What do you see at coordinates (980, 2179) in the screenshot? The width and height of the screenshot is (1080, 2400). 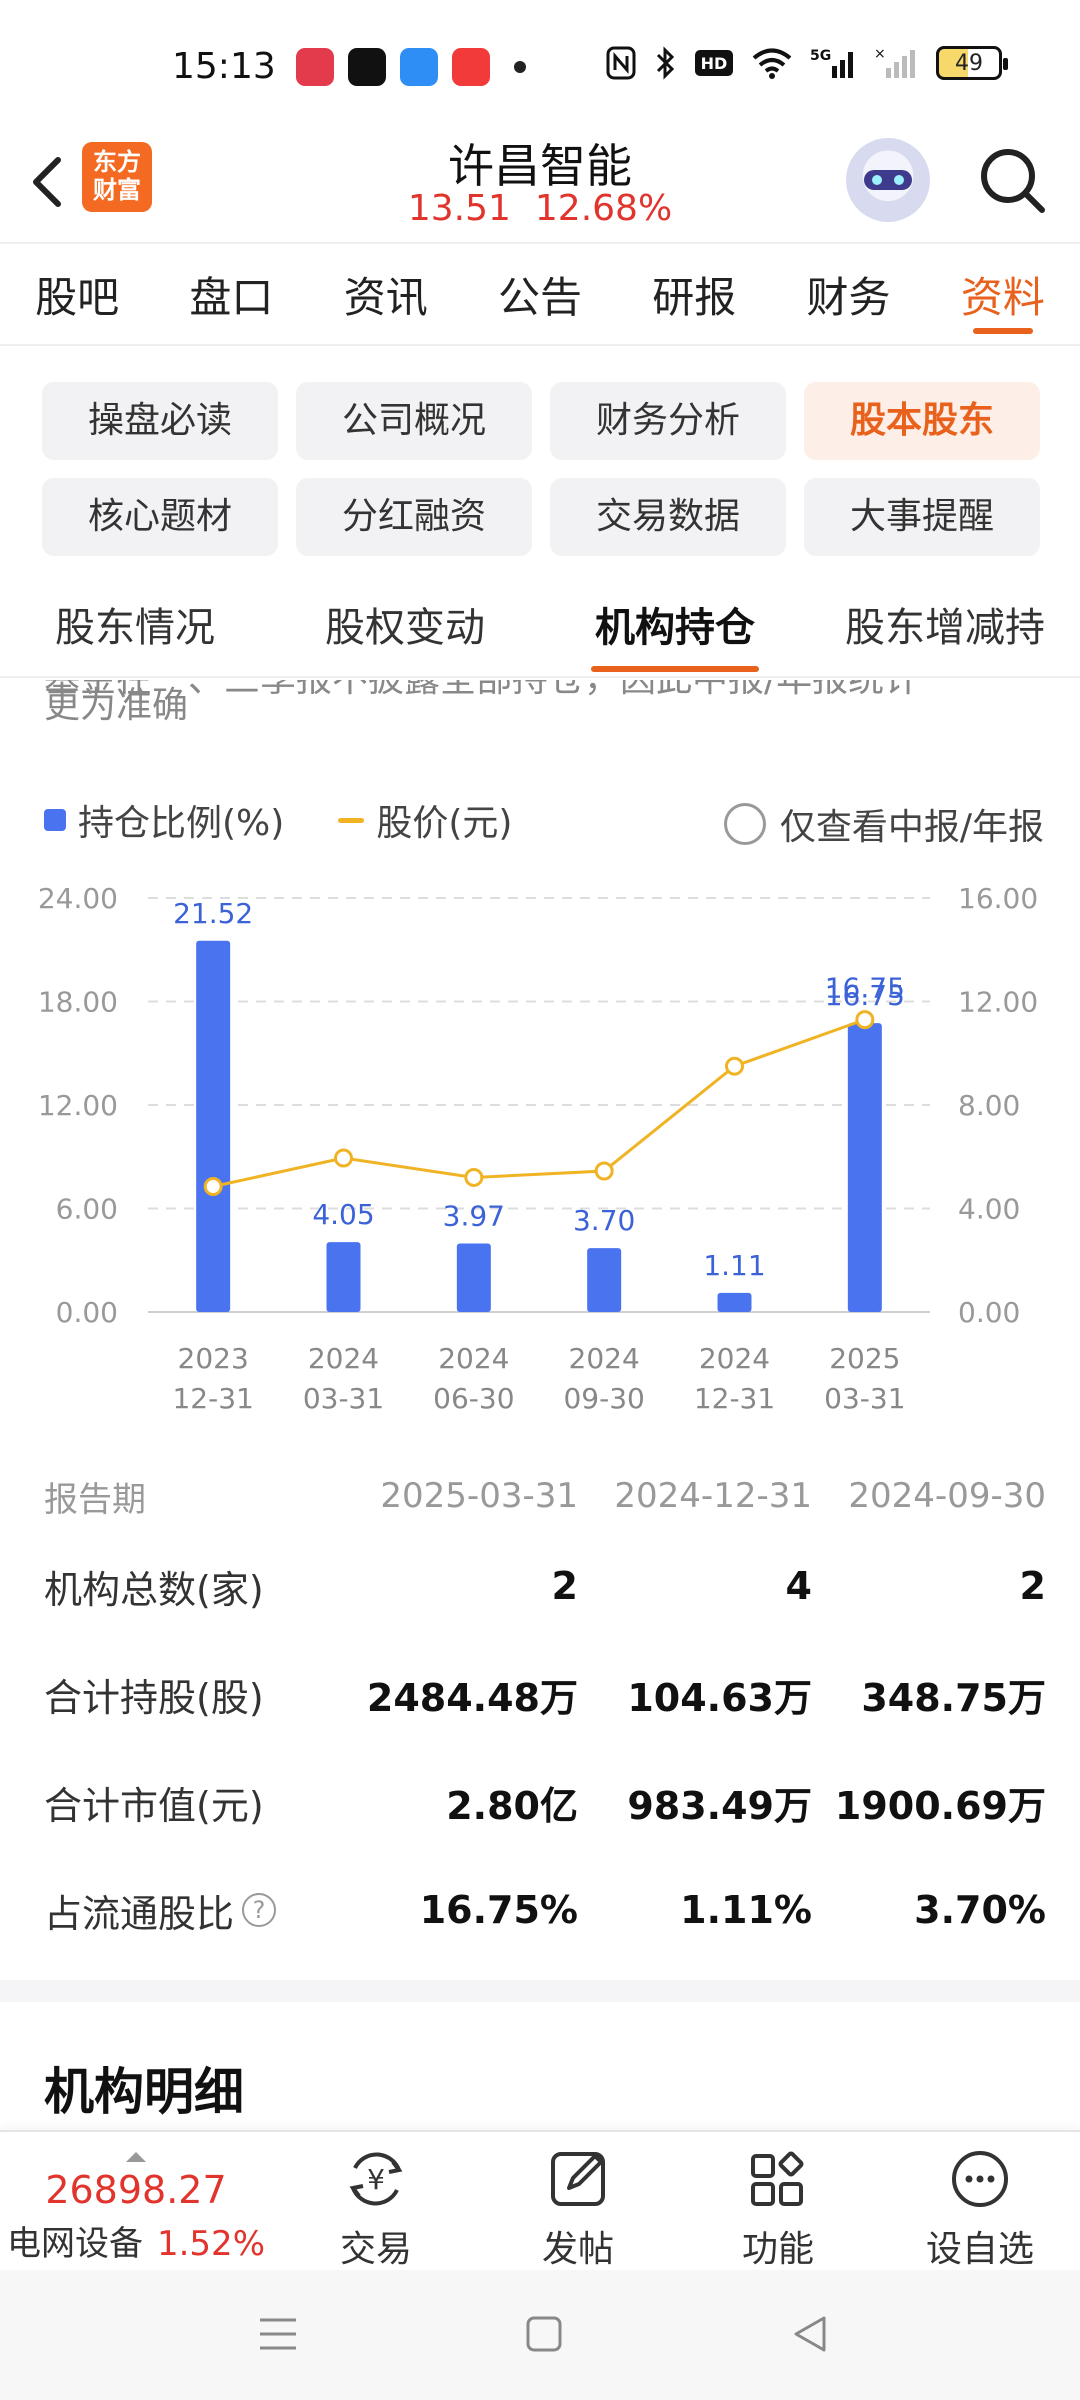 I see `more-icon` at bounding box center [980, 2179].